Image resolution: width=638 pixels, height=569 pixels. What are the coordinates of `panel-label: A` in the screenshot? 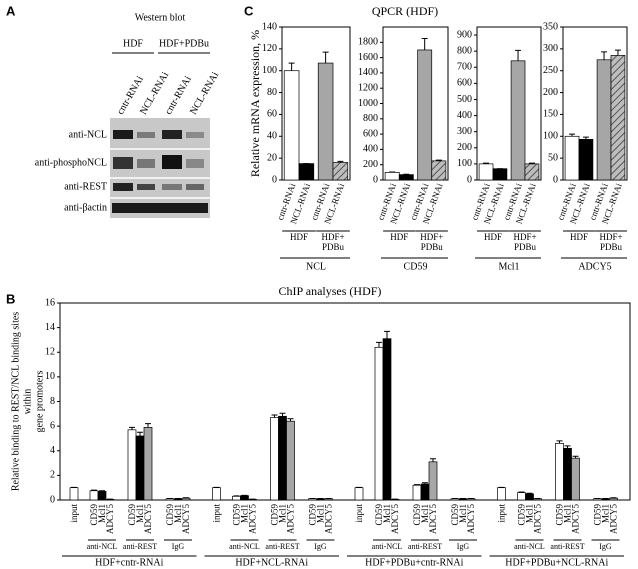 It's located at (11, 10).